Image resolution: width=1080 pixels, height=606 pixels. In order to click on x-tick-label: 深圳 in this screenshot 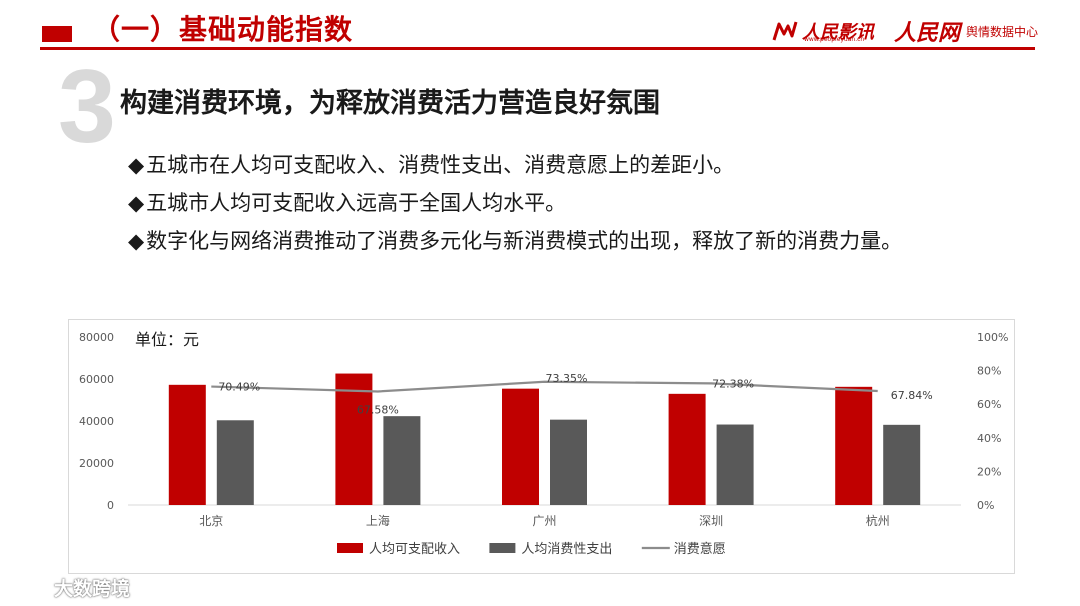, I will do `click(711, 521)`.